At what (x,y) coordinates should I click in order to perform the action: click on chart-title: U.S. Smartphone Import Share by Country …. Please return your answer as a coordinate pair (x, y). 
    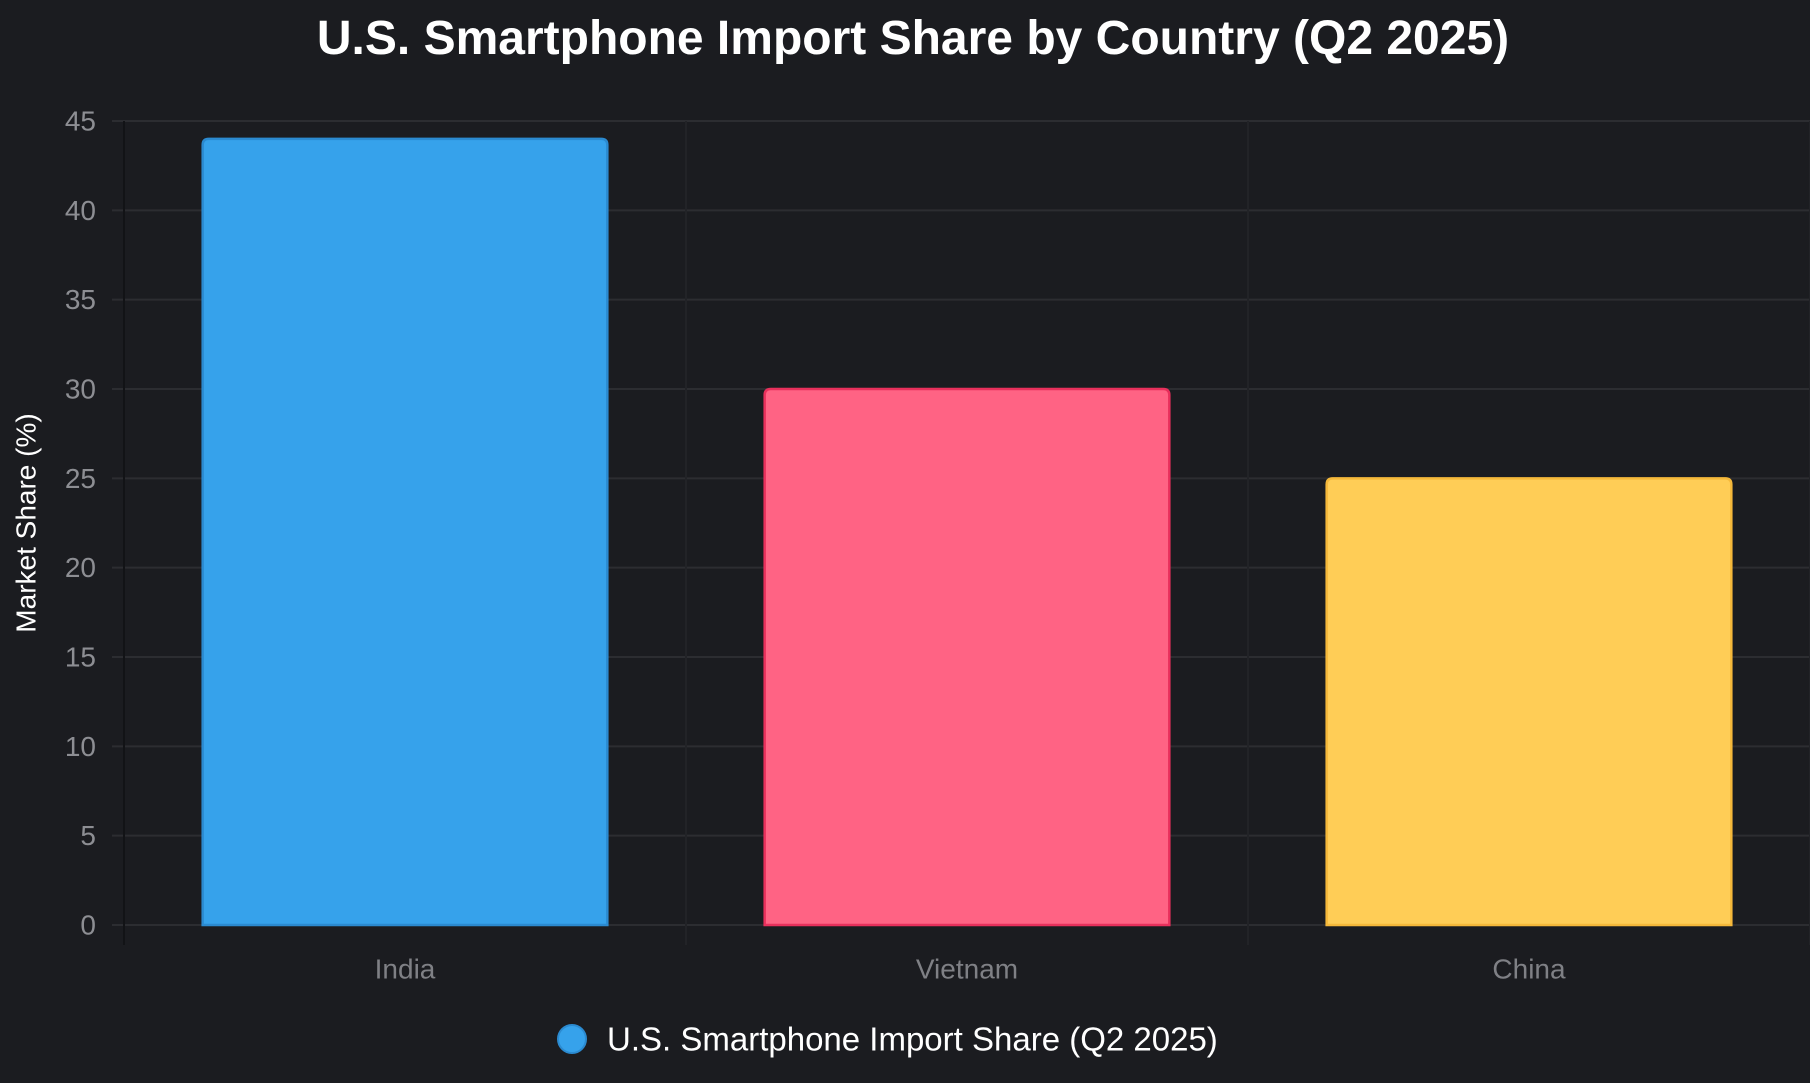
    Looking at the image, I should click on (913, 38).